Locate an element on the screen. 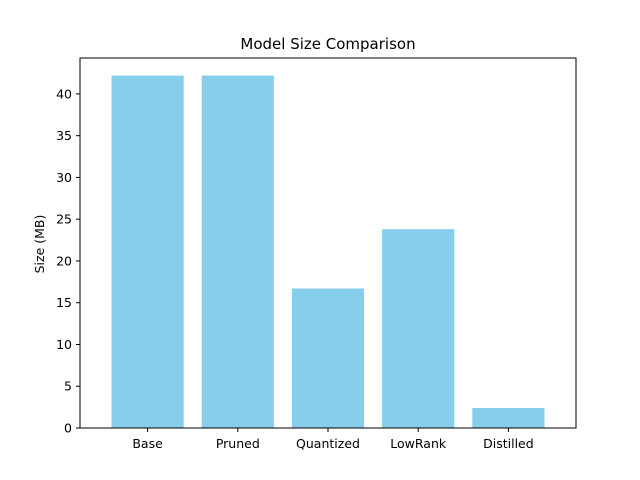 The height and width of the screenshot is (480, 640). y-tick-label: 30 is located at coordinates (64, 177).